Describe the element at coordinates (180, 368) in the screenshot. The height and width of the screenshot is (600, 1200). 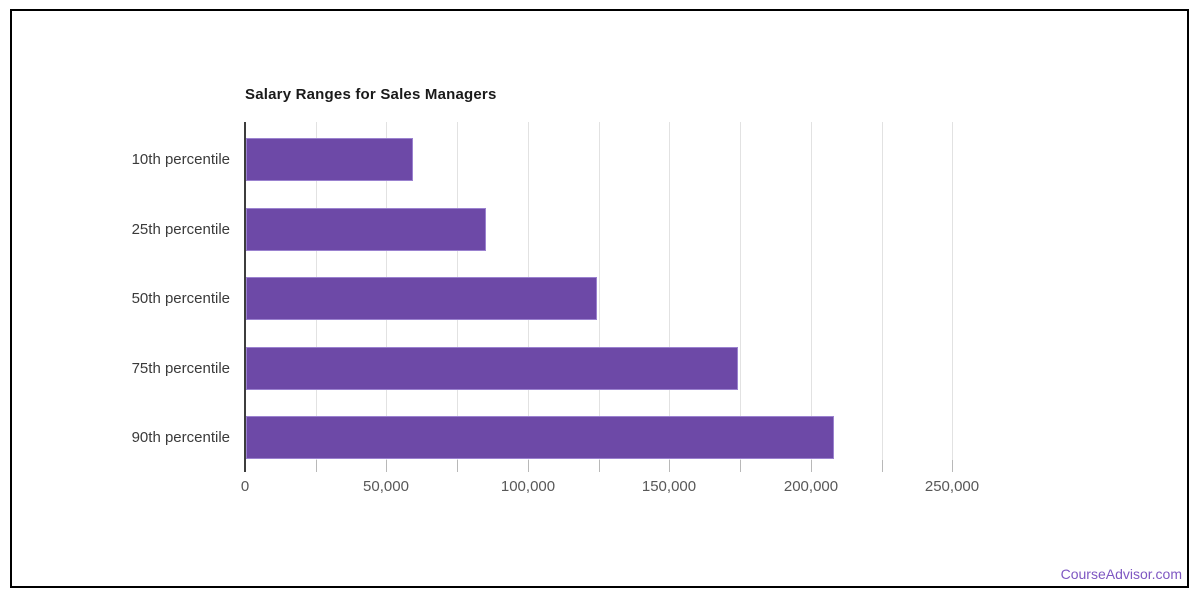
I see `y-axis-label: 75th percentile` at that location.